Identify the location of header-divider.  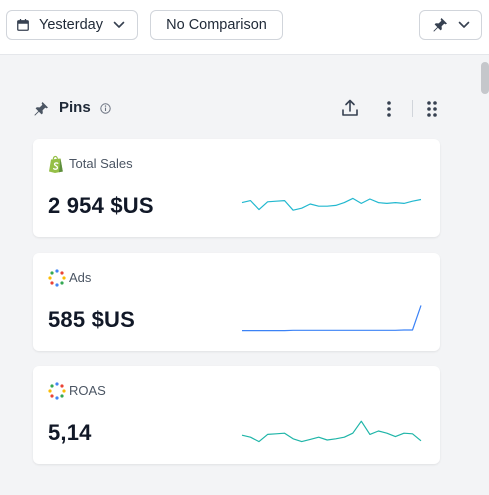
(412, 108).